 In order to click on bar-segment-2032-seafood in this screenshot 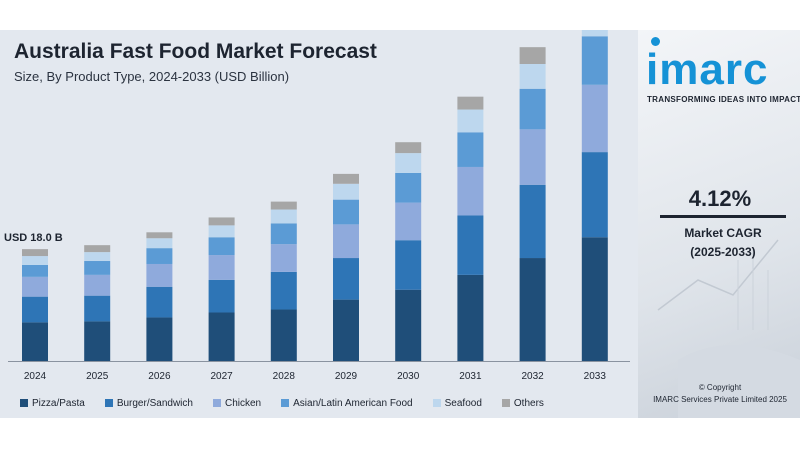, I will do `click(532, 76)`.